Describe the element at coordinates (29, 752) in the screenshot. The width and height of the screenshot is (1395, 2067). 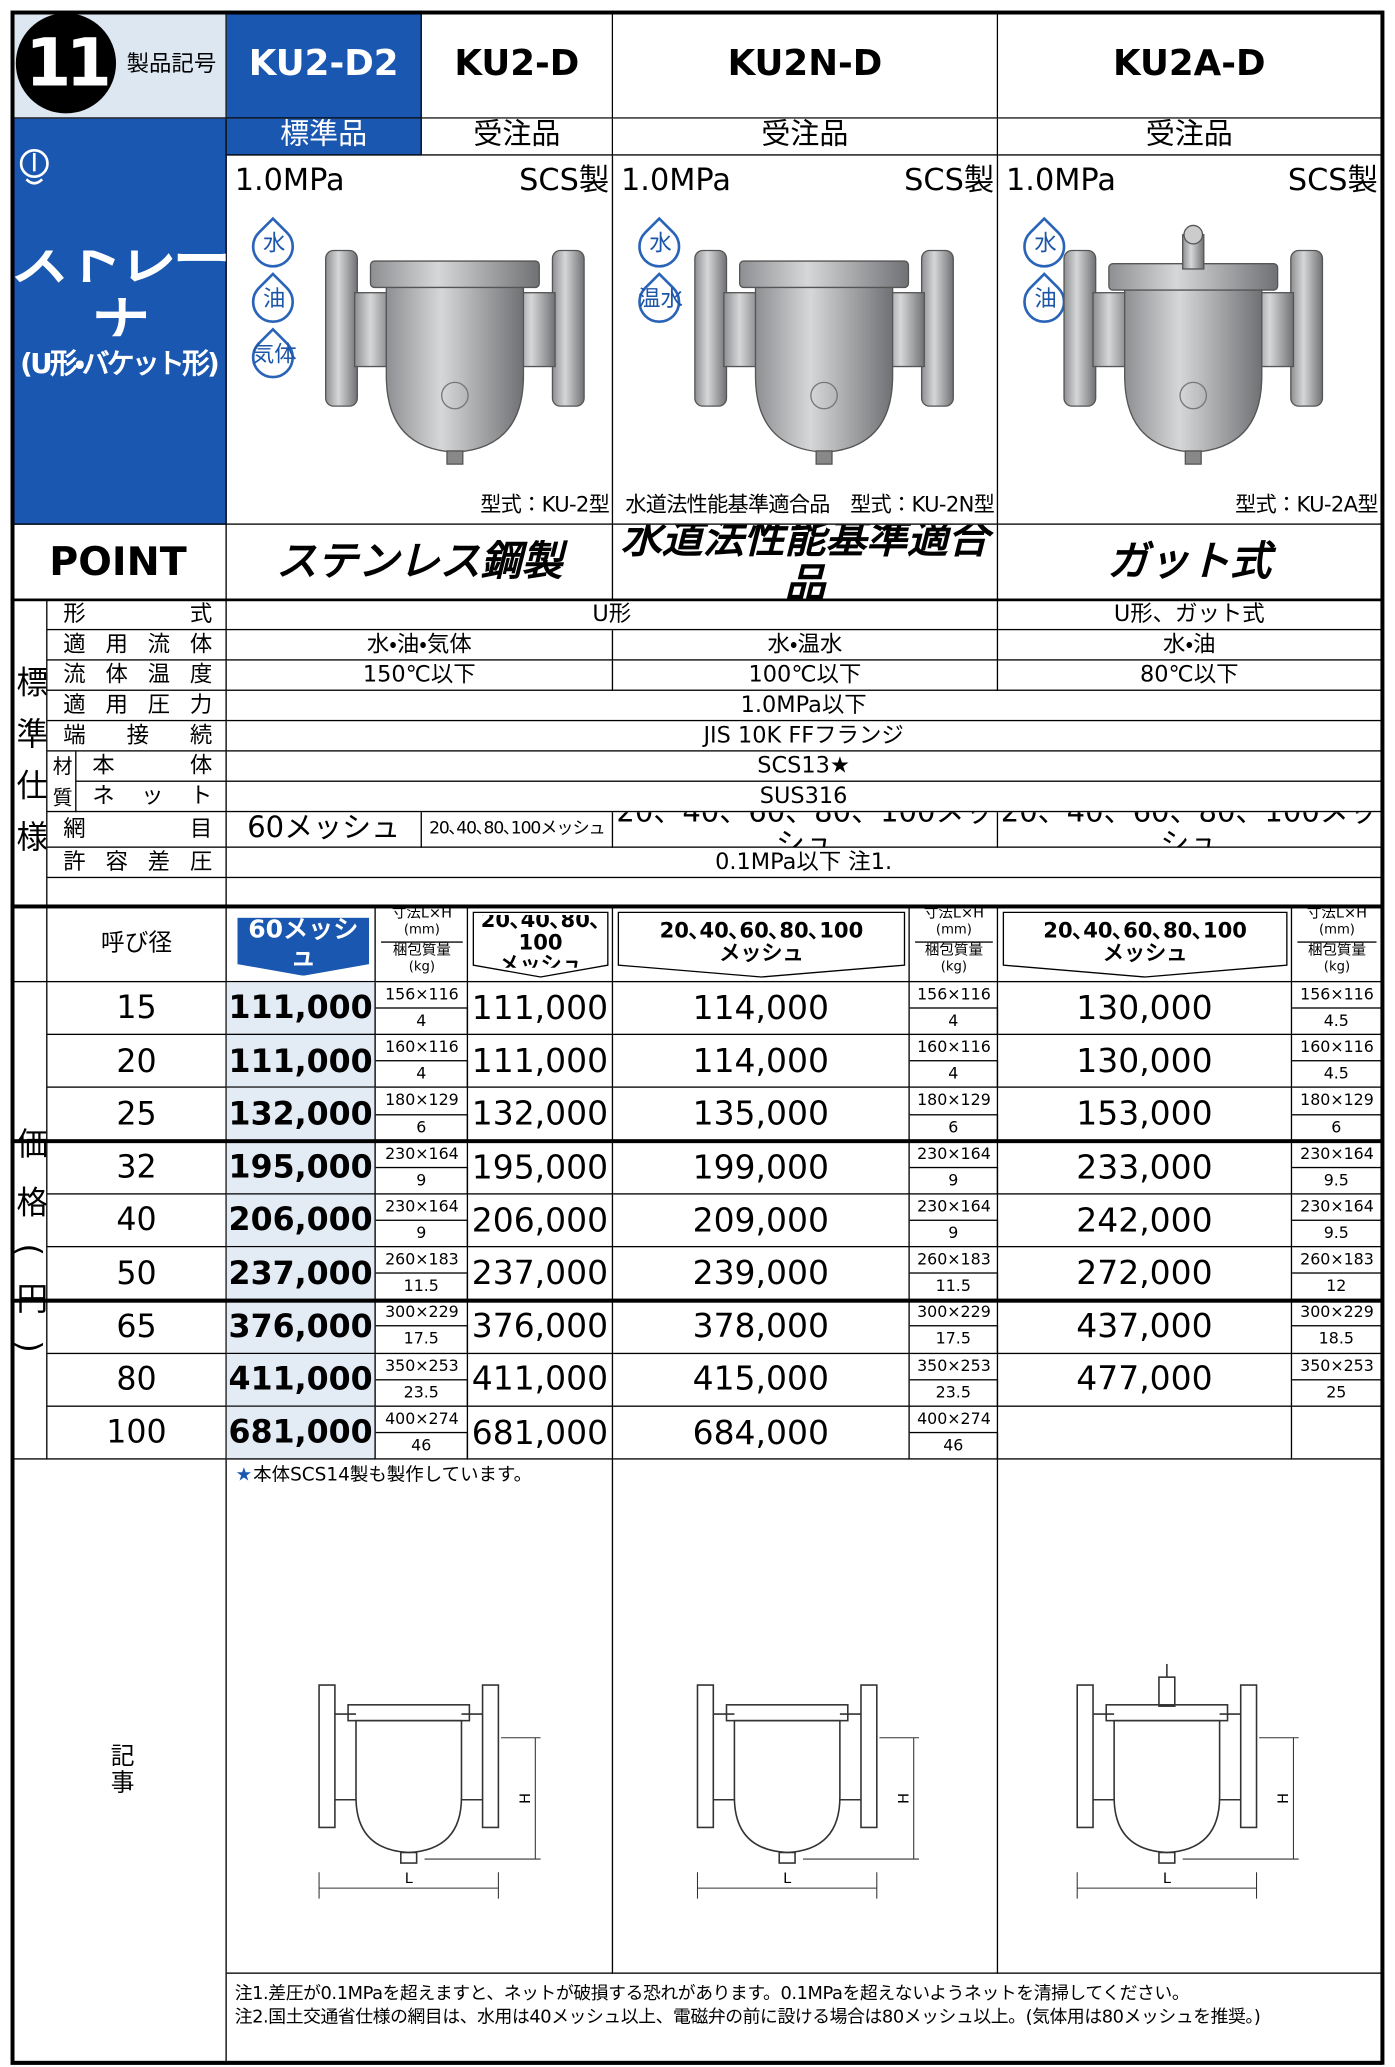
I see `group-label: 標準仕様` at that location.